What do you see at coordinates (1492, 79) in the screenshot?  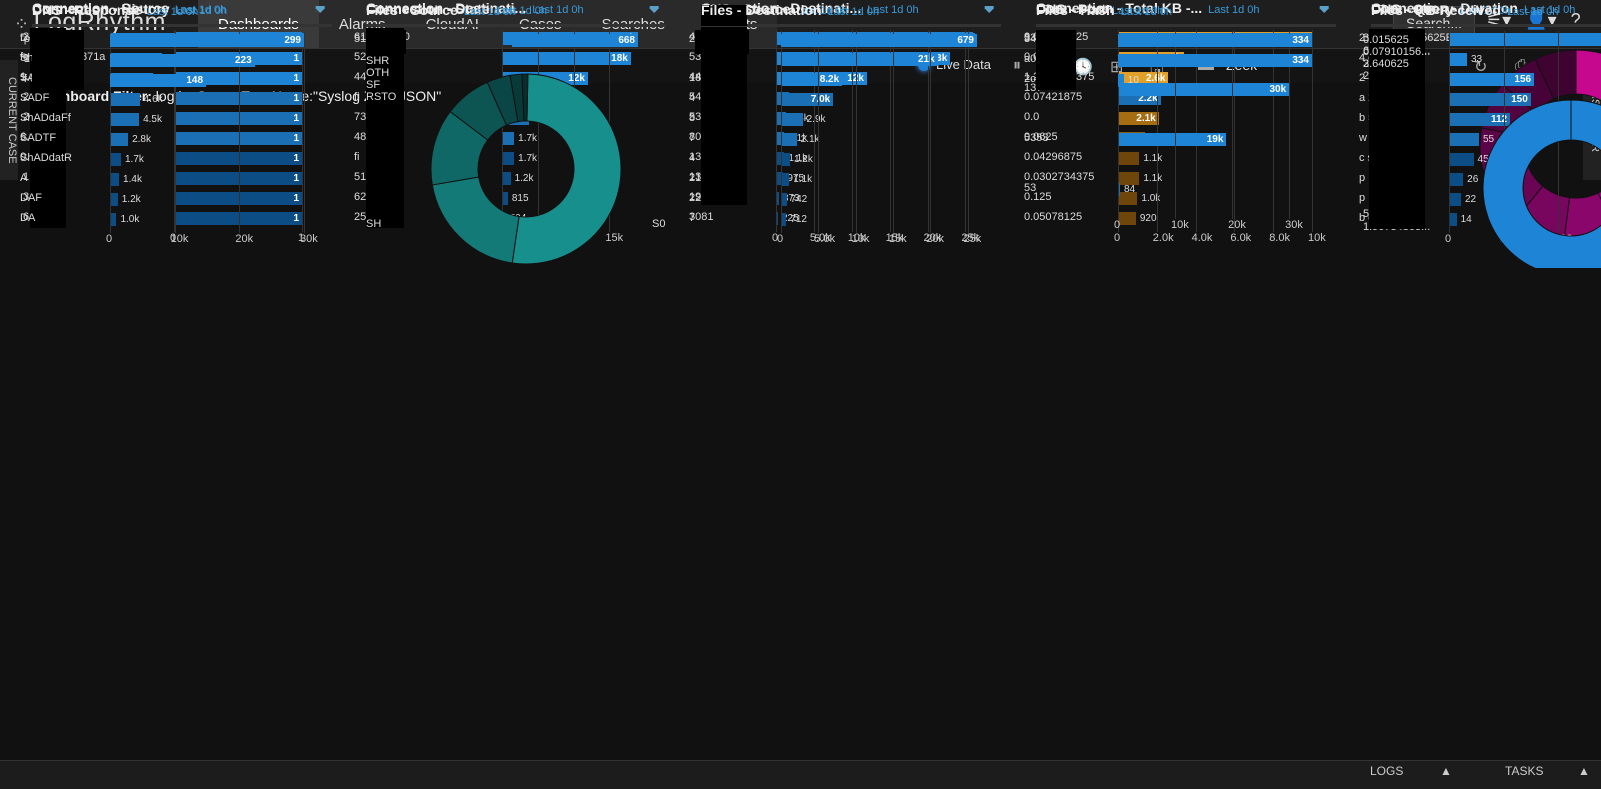 I see `bar: 156` at bounding box center [1492, 79].